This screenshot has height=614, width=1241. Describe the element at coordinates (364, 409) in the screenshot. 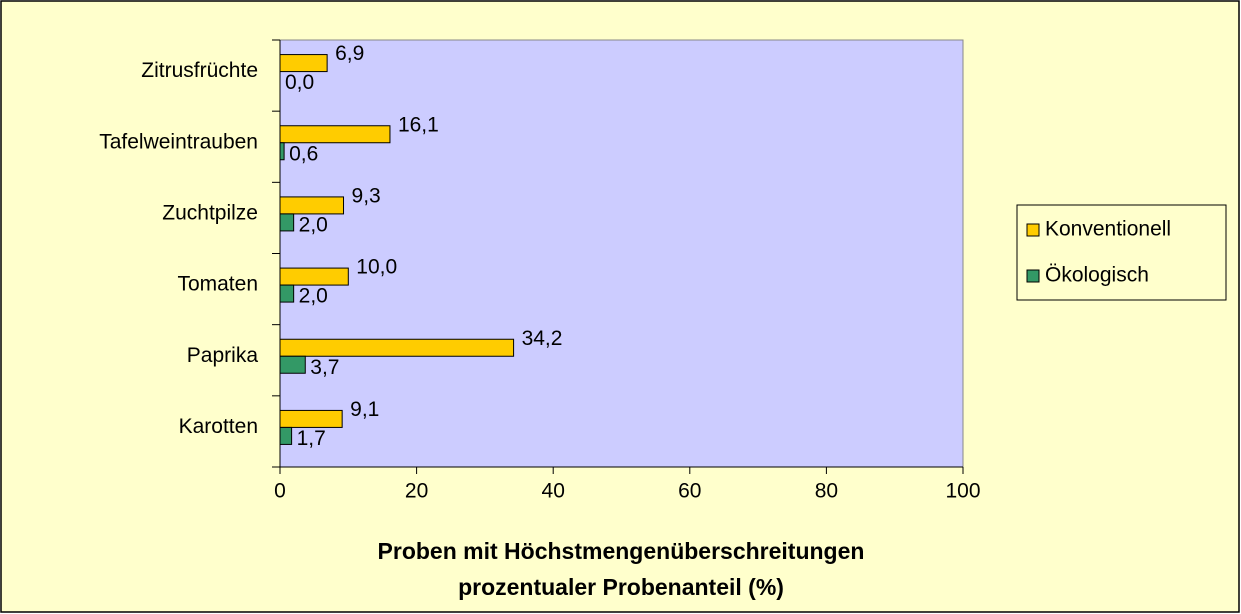

I see `value-label: 9,1` at that location.